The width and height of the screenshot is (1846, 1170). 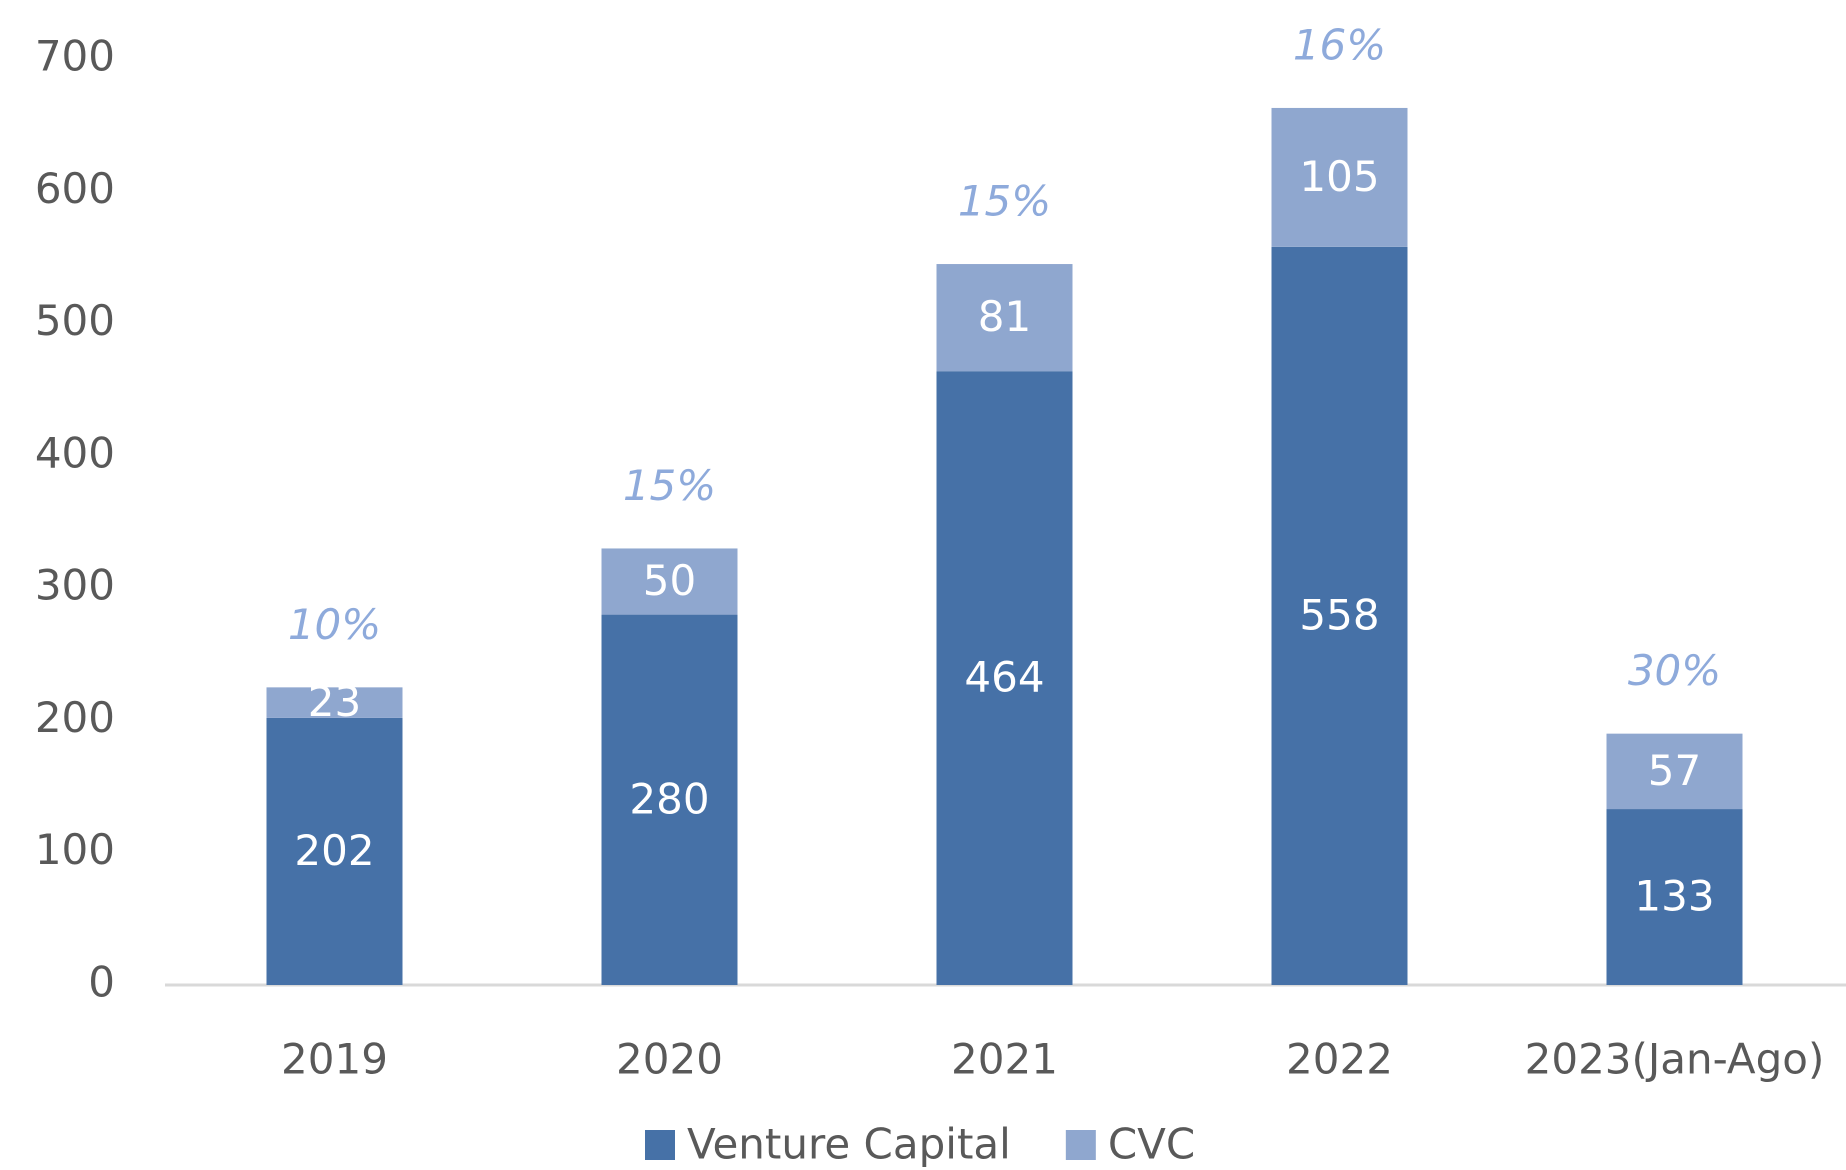 What do you see at coordinates (1339, 1059) in the screenshot?
I see `x-tick-label: 2022` at bounding box center [1339, 1059].